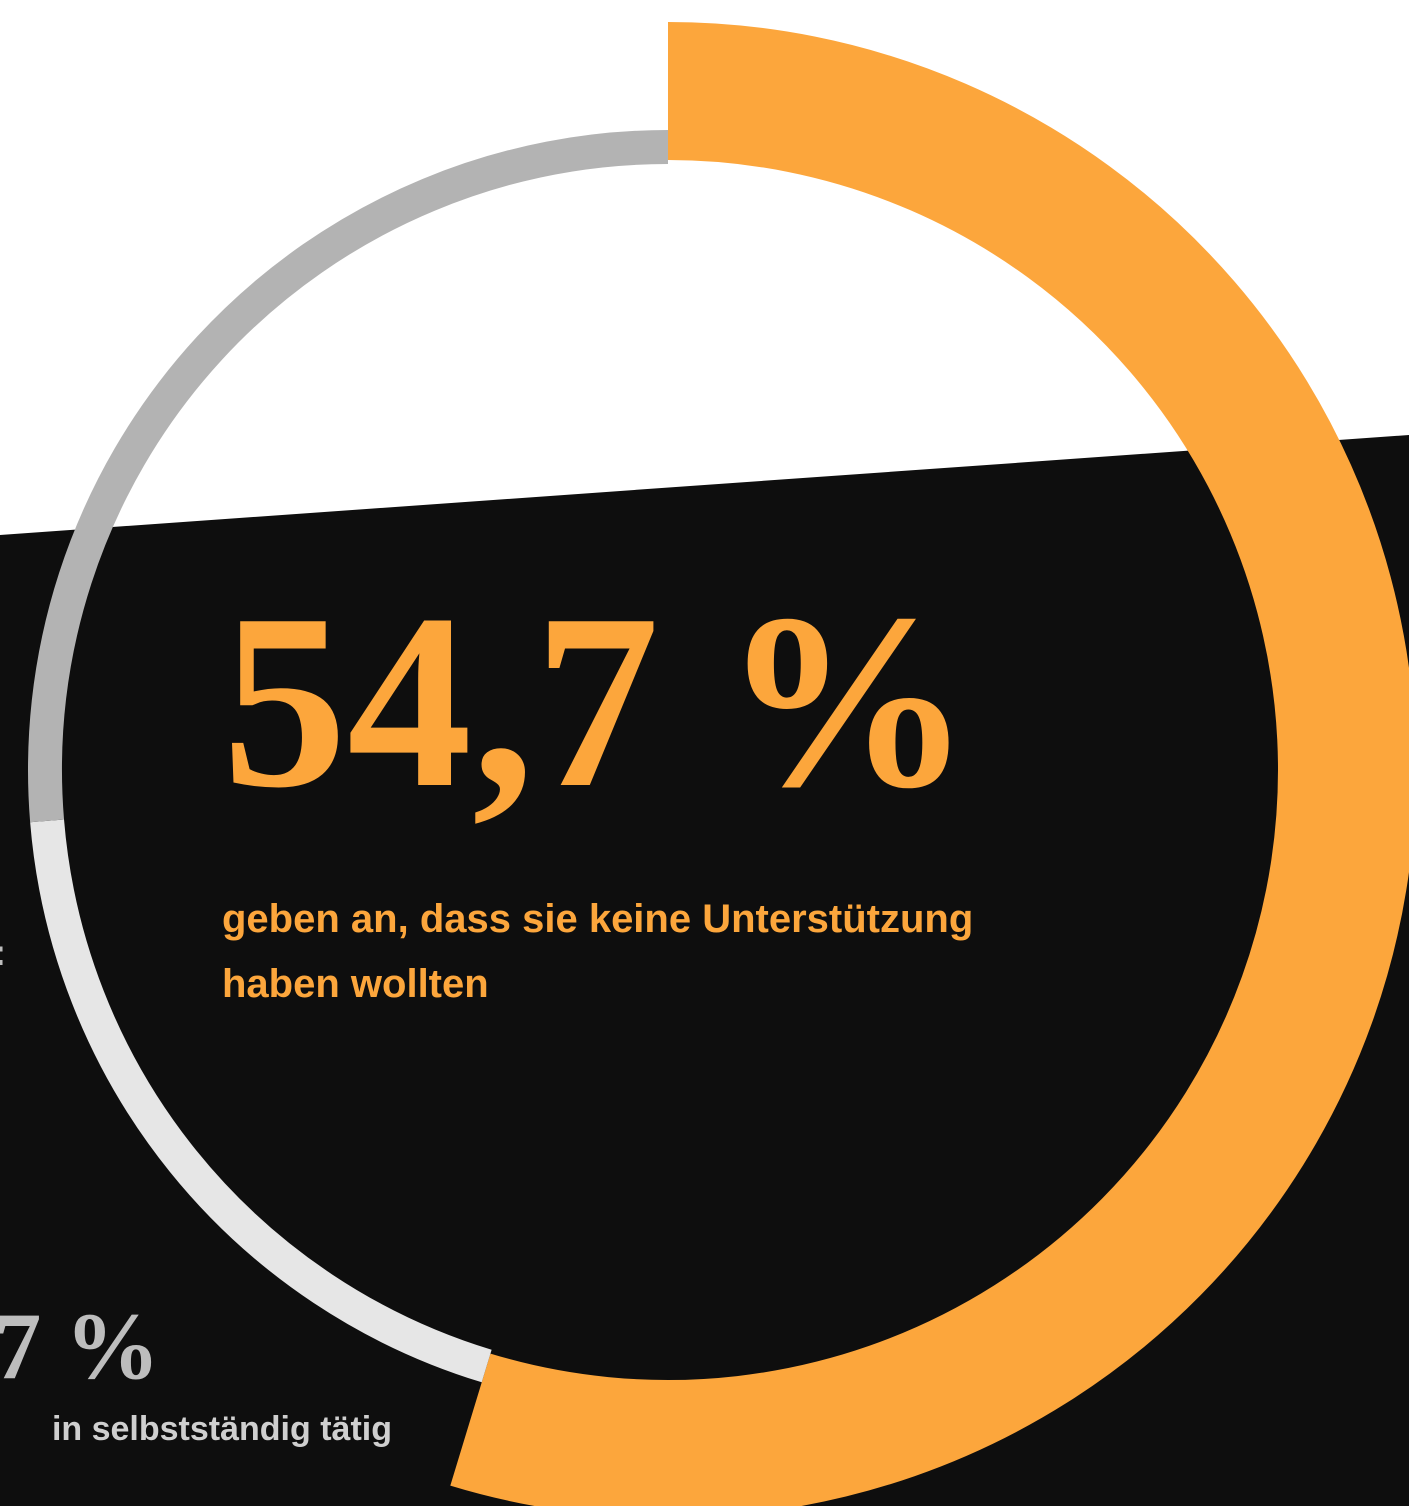  Describe the element at coordinates (222, 1429) in the screenshot. I see `side-text: in selbstständig tätig` at that location.